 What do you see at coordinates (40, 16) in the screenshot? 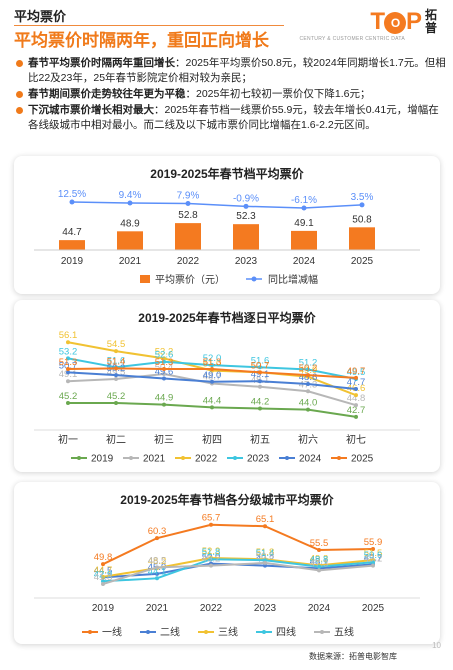
I see `section-kicker: 平均票价` at bounding box center [40, 16].